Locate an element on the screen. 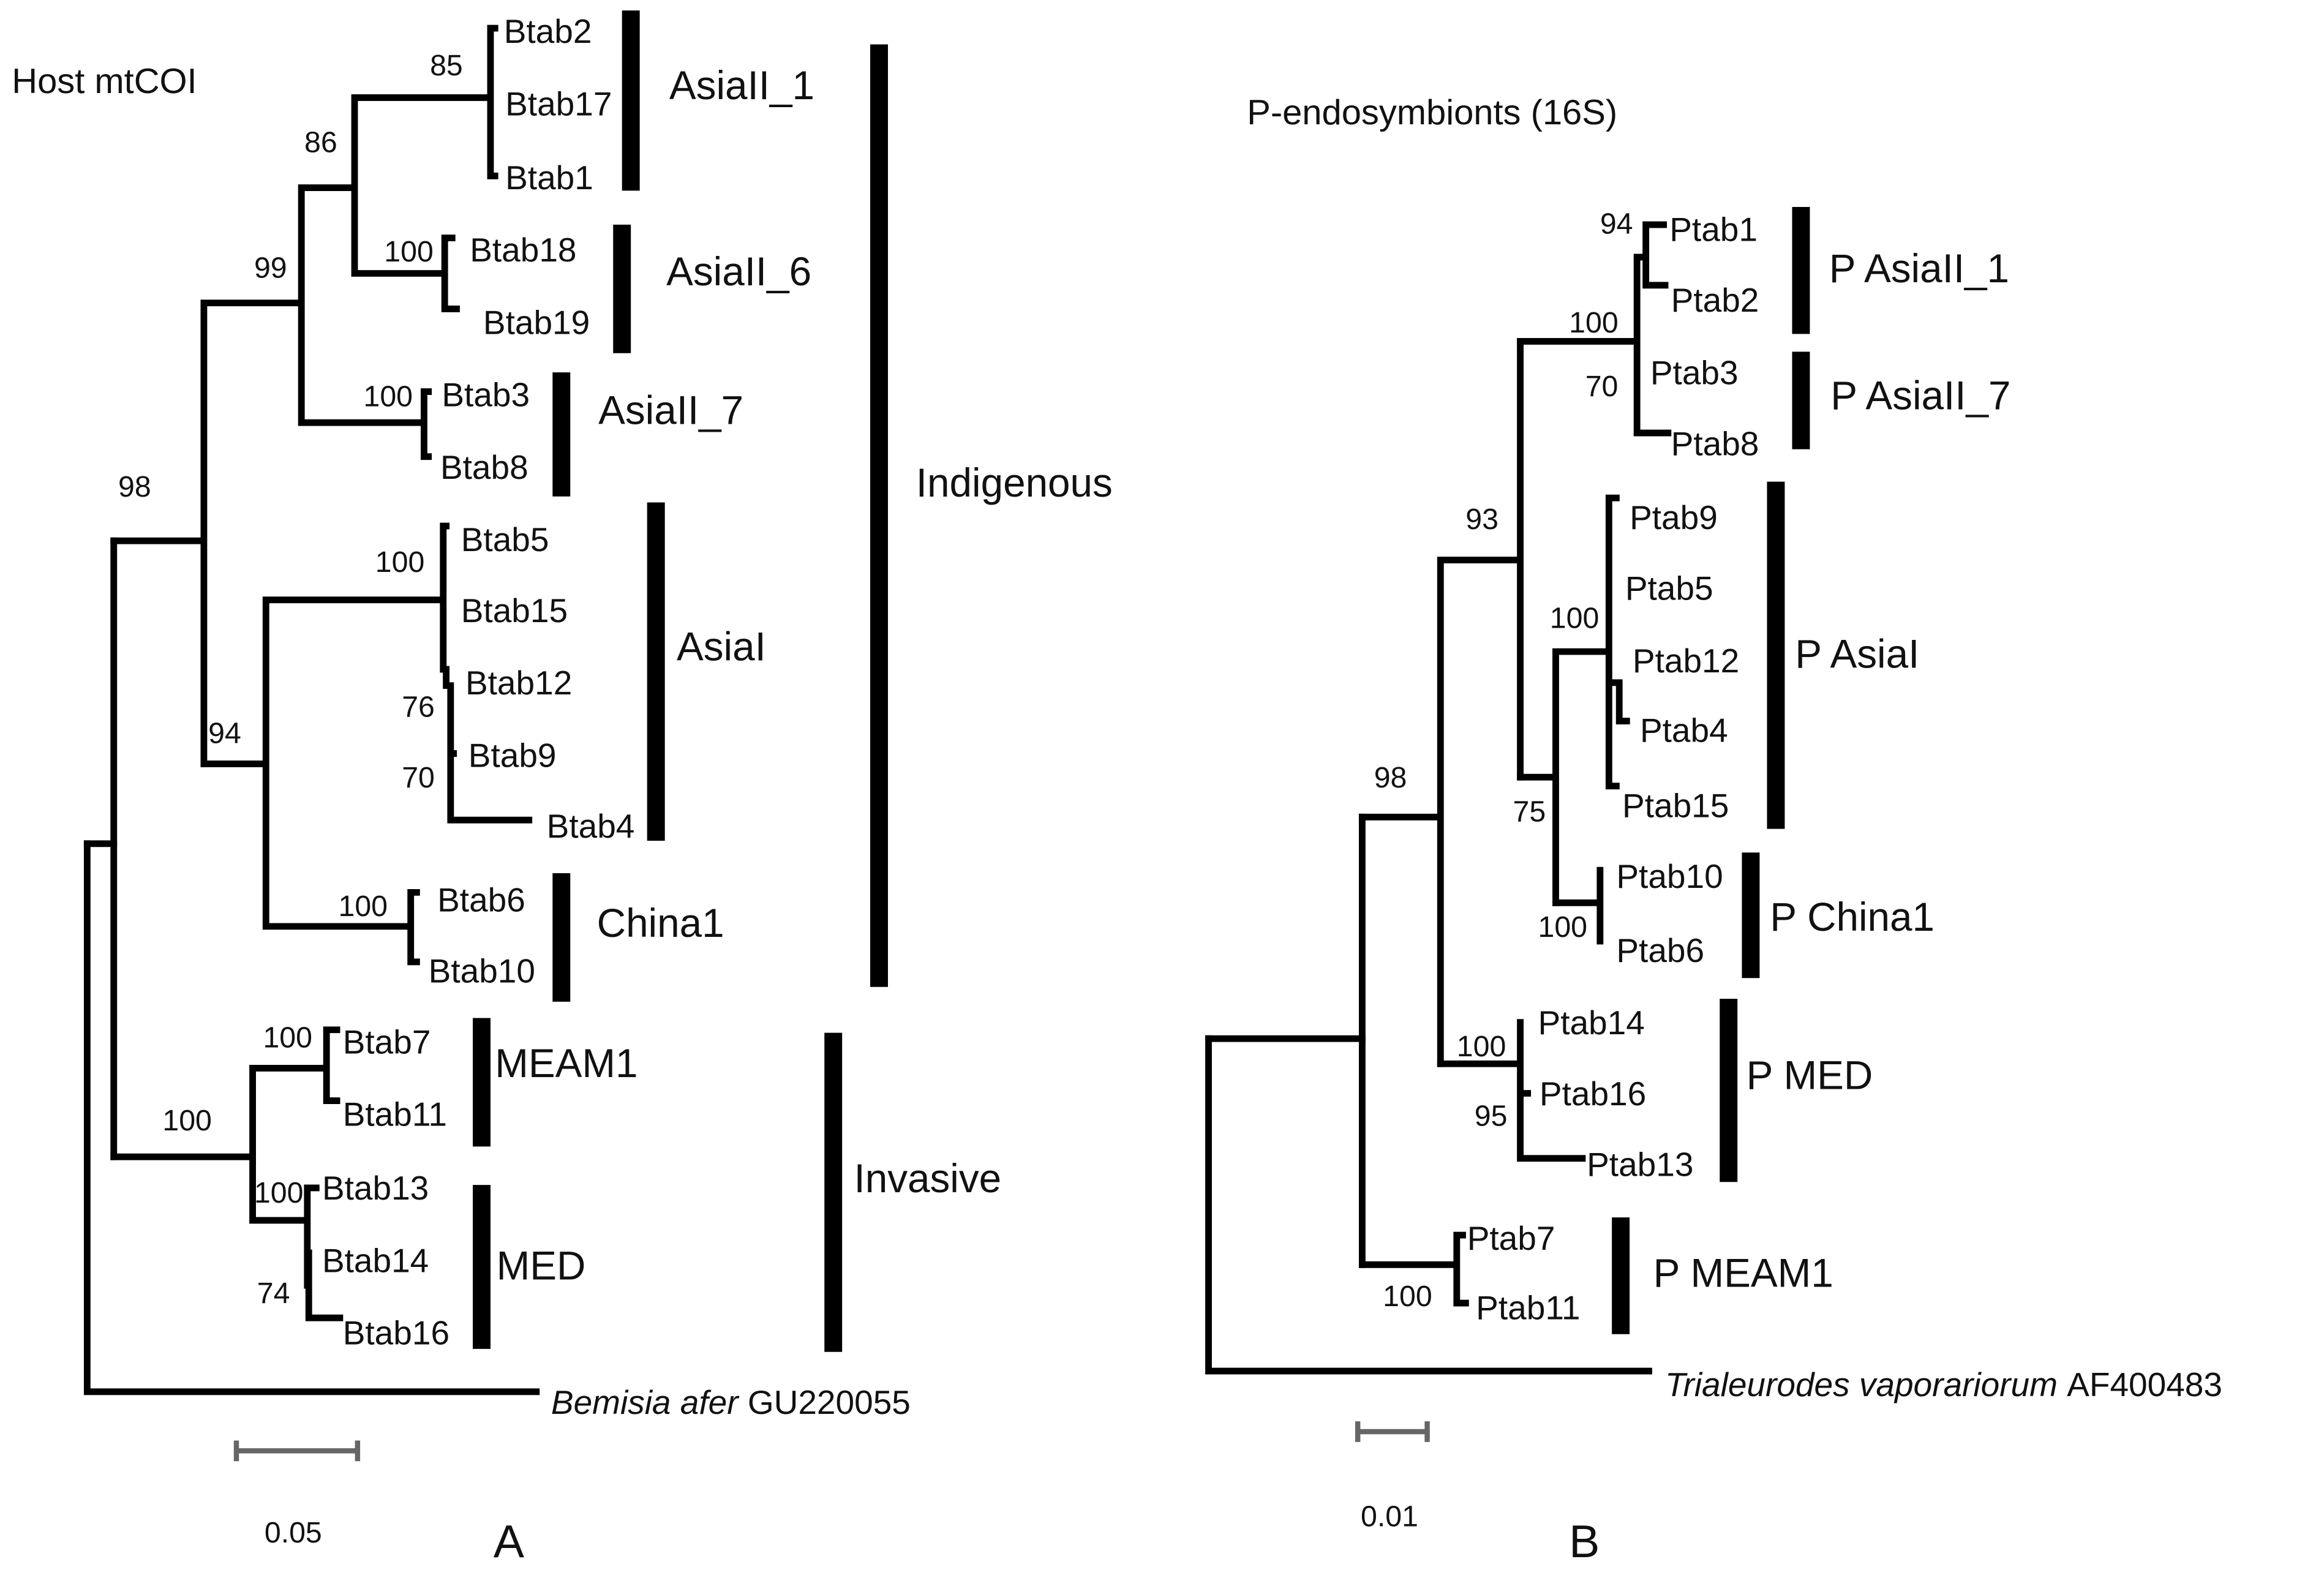 The image size is (2324, 1578). leaf-label: Btab12 is located at coordinates (518, 683).